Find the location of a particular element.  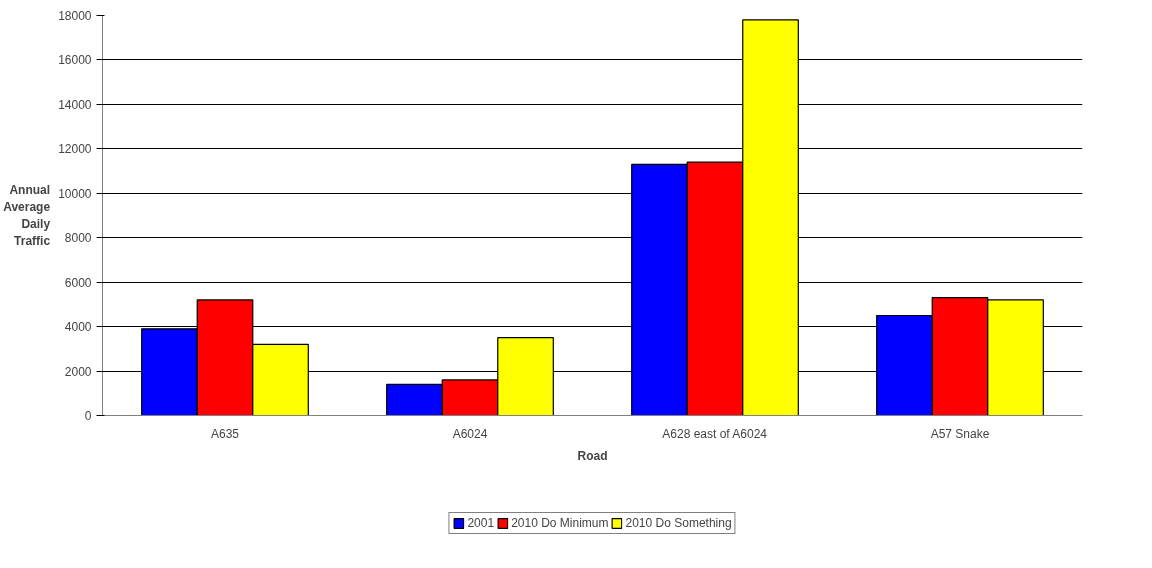

y-tick-label: 8000 is located at coordinates (78, 238).